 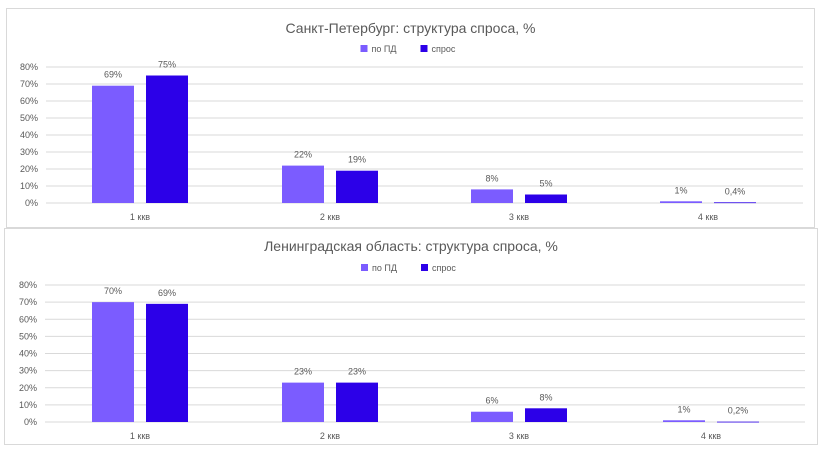 What do you see at coordinates (545, 184) in the screenshot?
I see `data-label: 5%` at bounding box center [545, 184].